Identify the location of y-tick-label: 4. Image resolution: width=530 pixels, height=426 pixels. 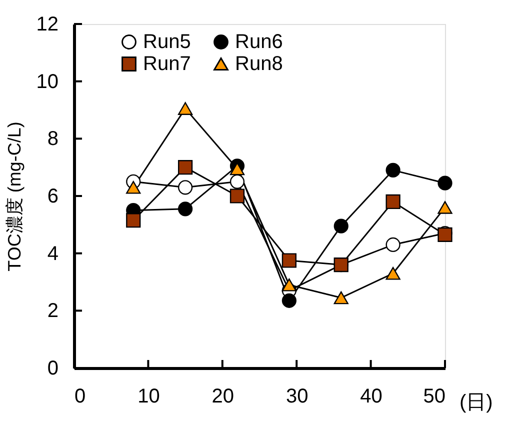
(52, 253).